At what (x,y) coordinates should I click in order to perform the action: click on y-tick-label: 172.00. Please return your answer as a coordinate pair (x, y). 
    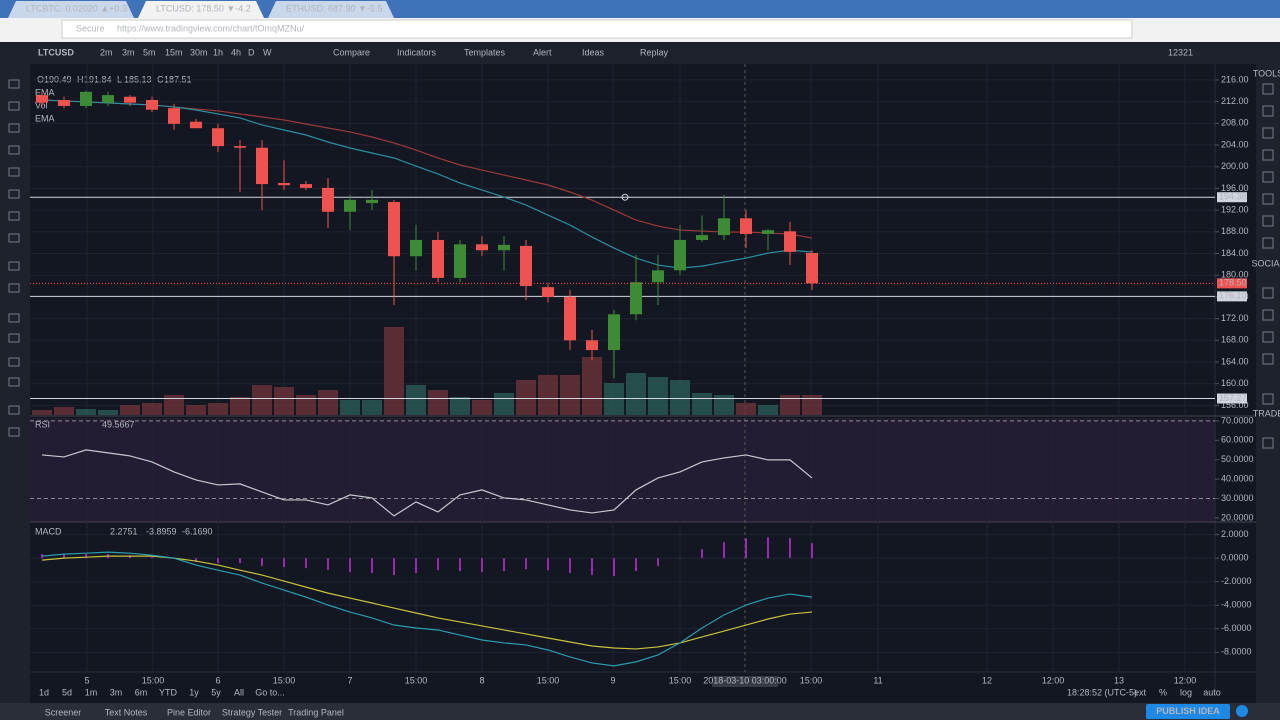
    Looking at the image, I should click on (1235, 318).